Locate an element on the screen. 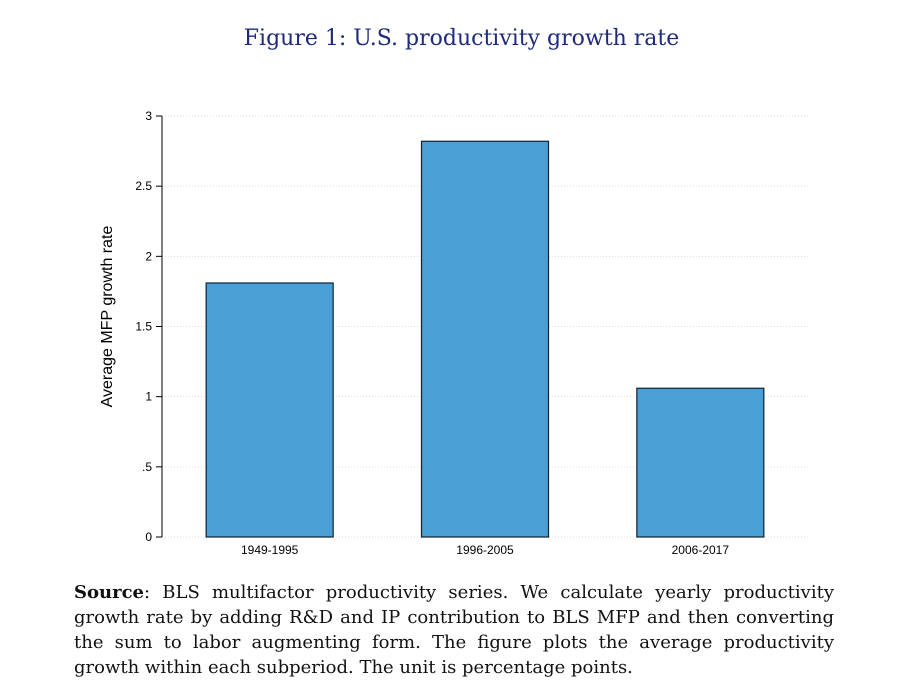 This screenshot has height=695, width=923. caption-lead: Source is located at coordinates (109, 592).